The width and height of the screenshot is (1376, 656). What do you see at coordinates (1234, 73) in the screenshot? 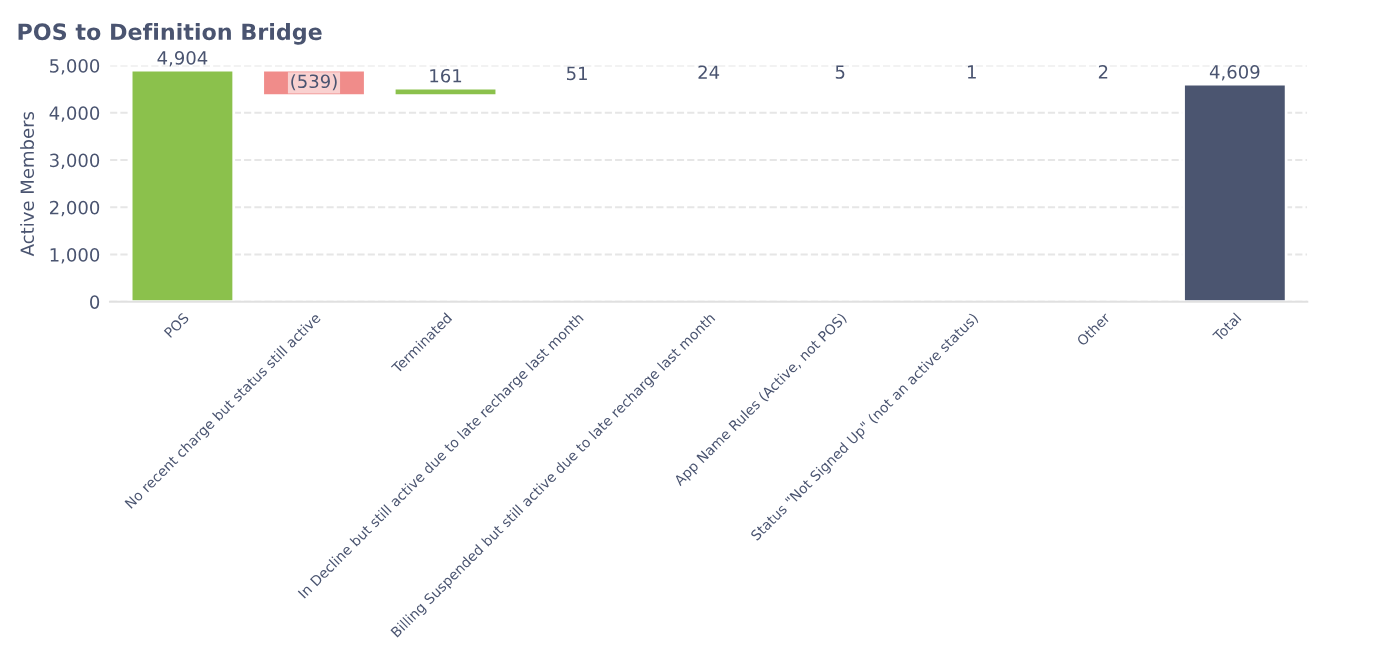
I see `data-label: 4,609` at bounding box center [1234, 73].